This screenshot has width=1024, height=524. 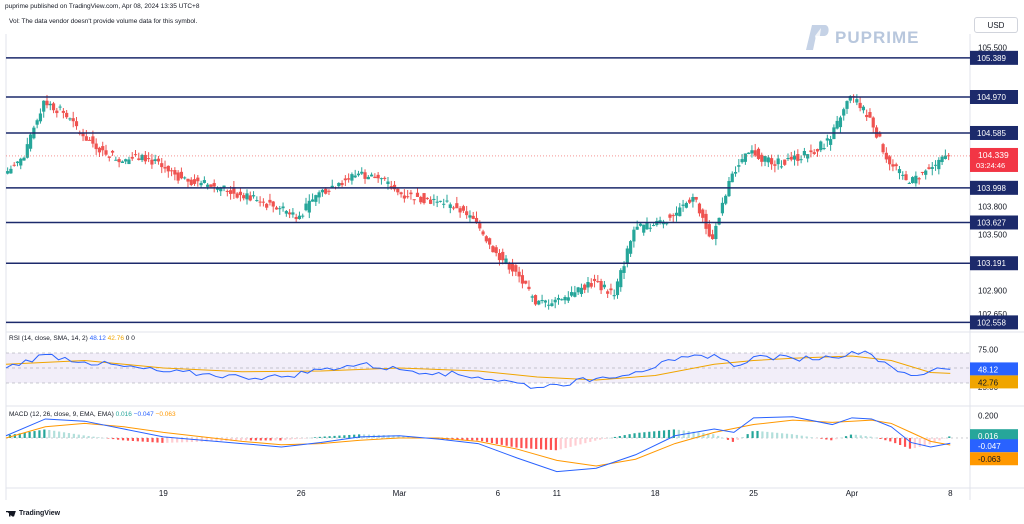 I want to click on macd-signal-line, so click(x=478, y=443).